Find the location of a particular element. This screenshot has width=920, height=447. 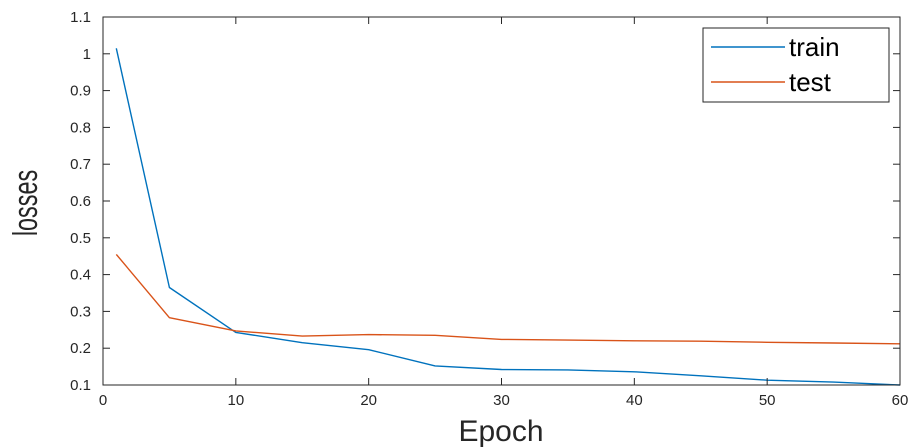

x-tick-label: 40 is located at coordinates (634, 400).